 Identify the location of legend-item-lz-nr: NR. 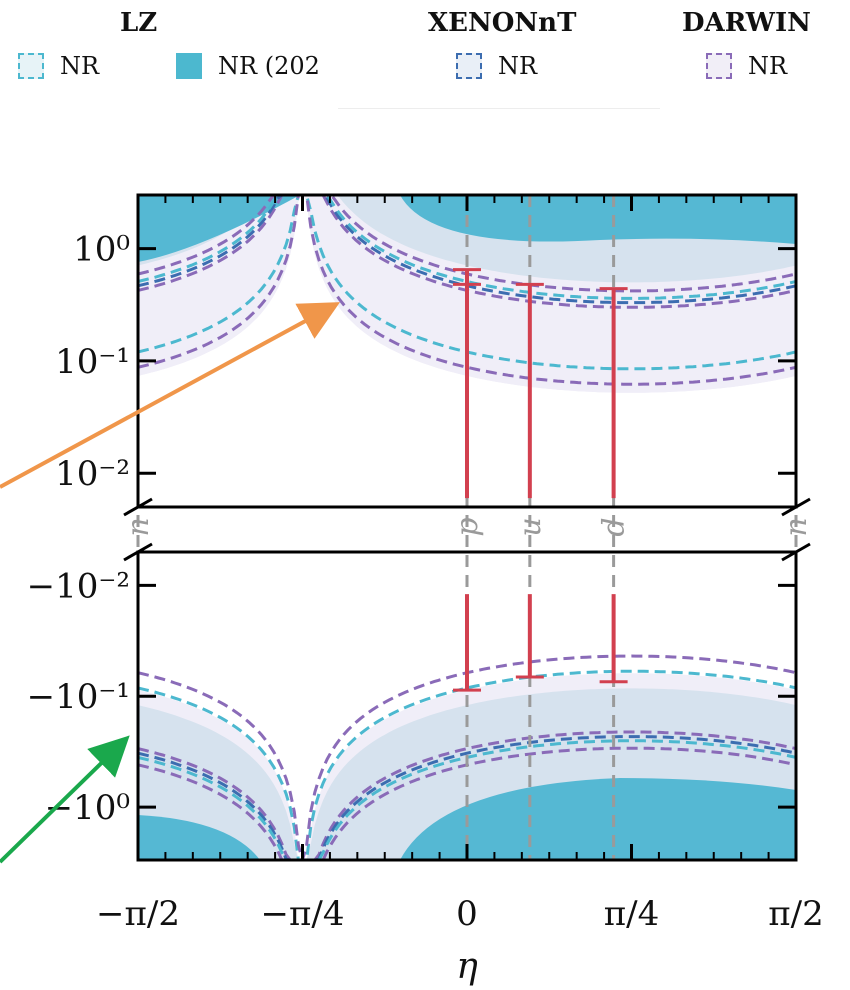
(58, 66).